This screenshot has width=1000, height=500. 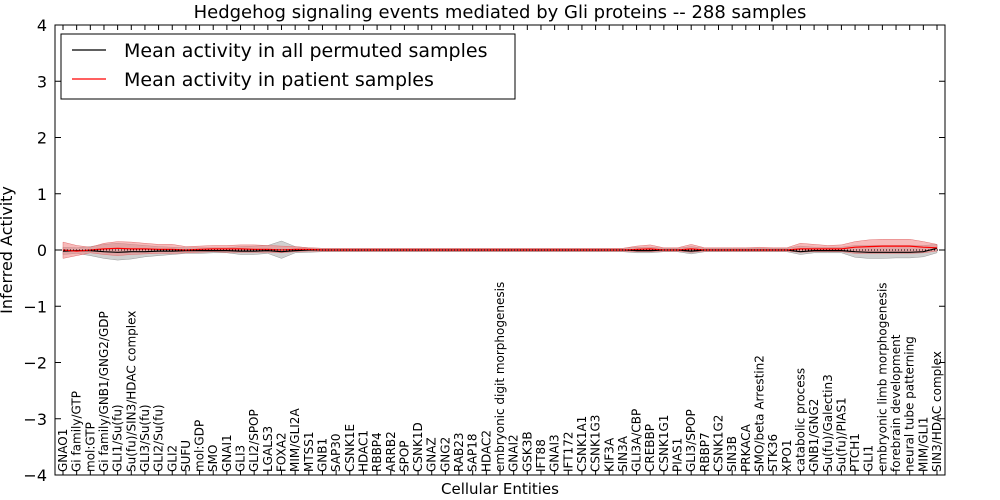 What do you see at coordinates (473, 452) in the screenshot?
I see `x-tick-label: SAP18` at bounding box center [473, 452].